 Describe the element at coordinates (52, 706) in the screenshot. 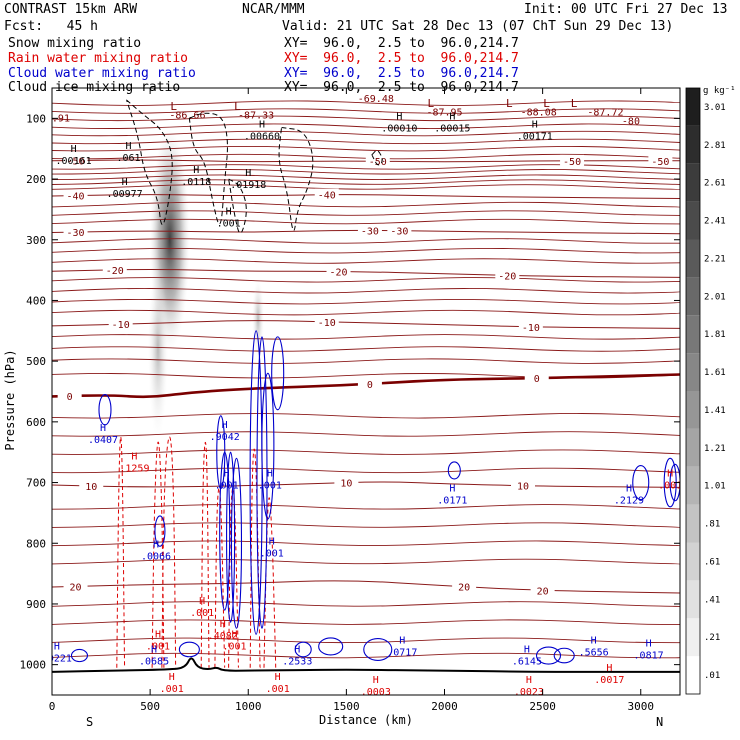

I see `x-tick-label: 0` at that location.